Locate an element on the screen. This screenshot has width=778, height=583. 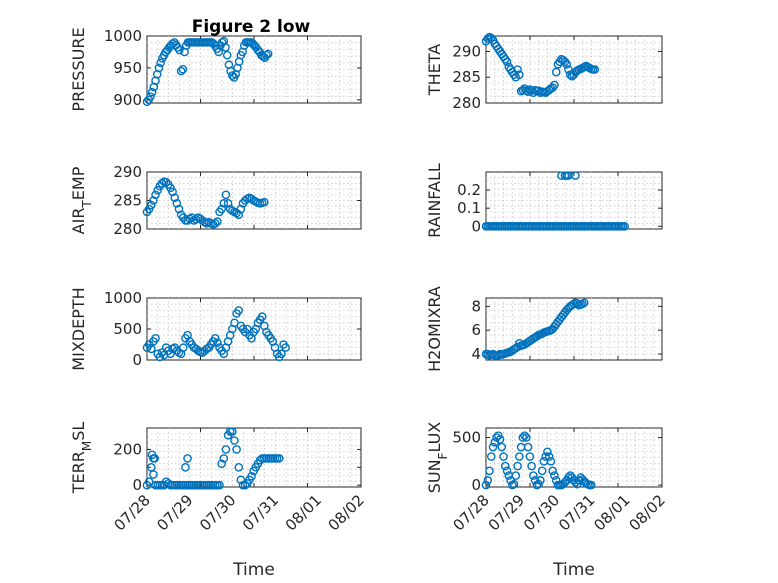
subplot-1: 900 950 1000 PRESSURE is located at coordinates (215, 69).